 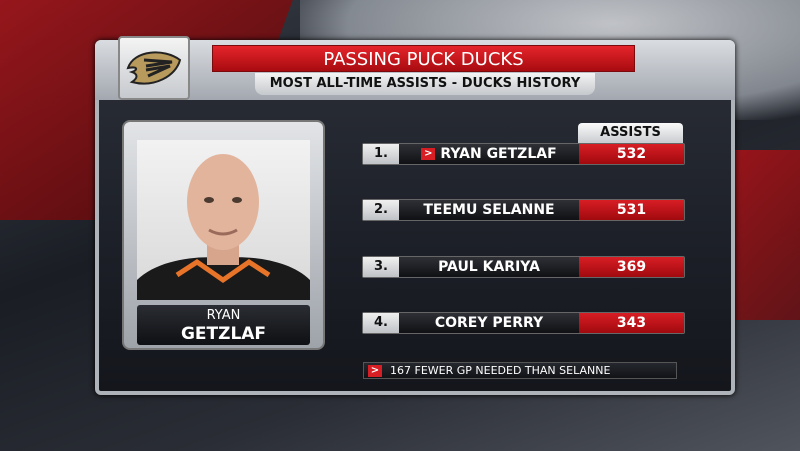 I want to click on table-row: 1. > RYAN GETZLAF 532, so click(x=523, y=154).